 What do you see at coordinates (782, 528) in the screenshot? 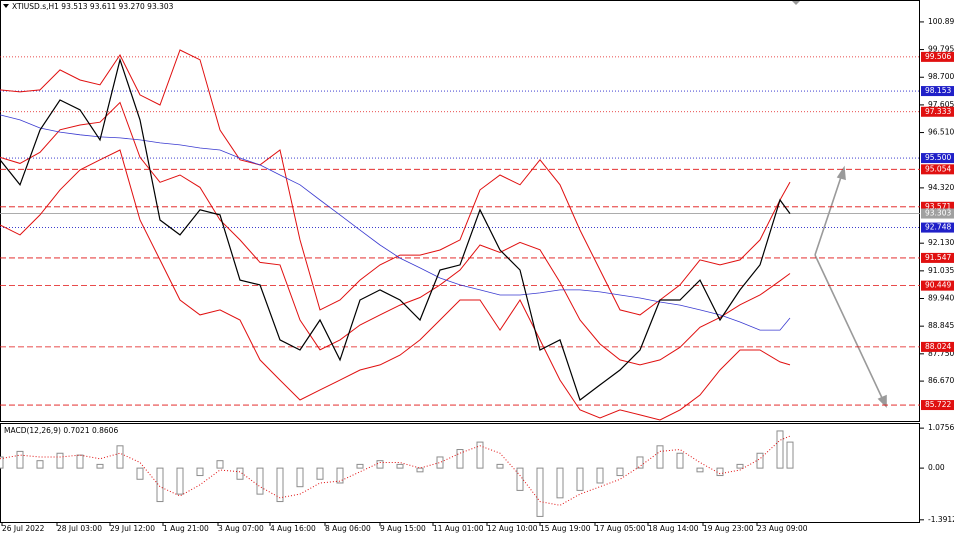
I see `x-tick-label: 23 Aug 09:00` at bounding box center [782, 528].